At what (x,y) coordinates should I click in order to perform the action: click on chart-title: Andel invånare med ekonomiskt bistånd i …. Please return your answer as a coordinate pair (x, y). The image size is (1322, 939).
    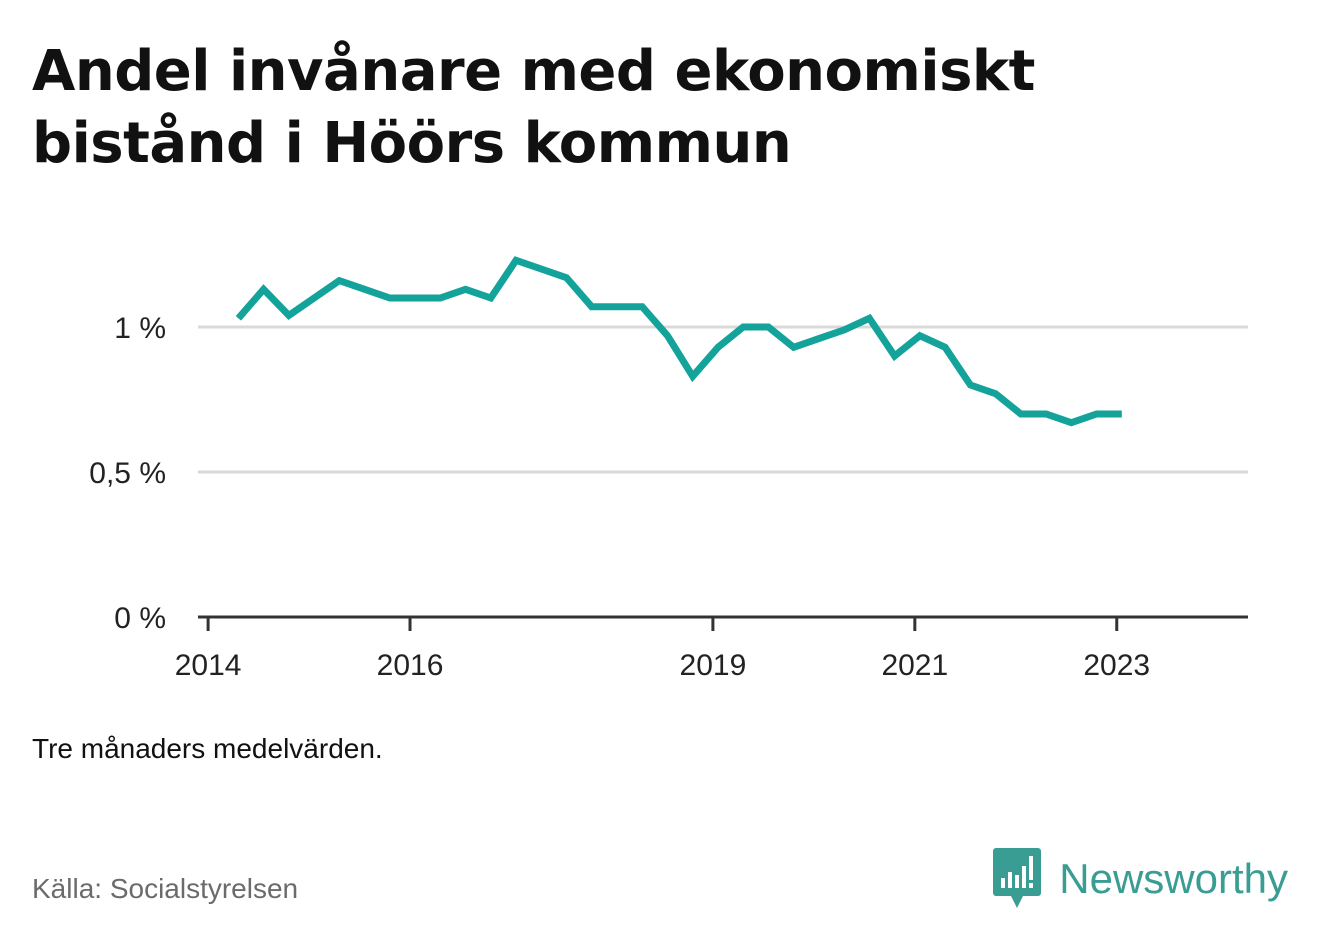
    Looking at the image, I should click on (533, 107).